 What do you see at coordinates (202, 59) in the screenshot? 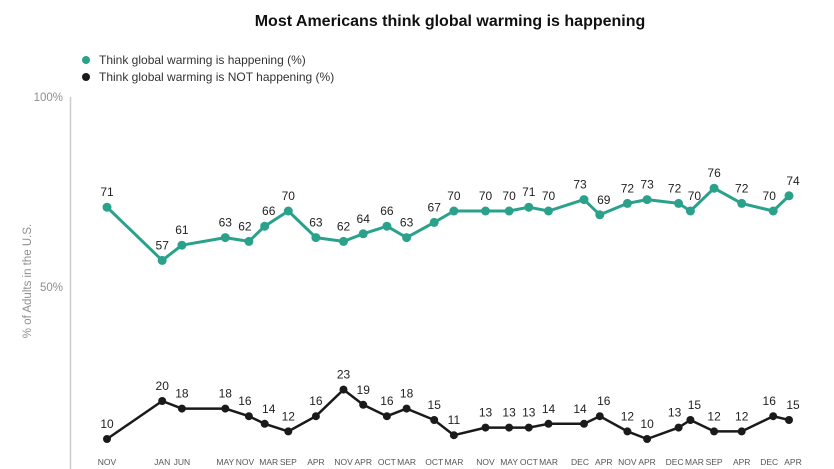
I see `legend-label-happening: Think global warming is happening (%)` at bounding box center [202, 59].